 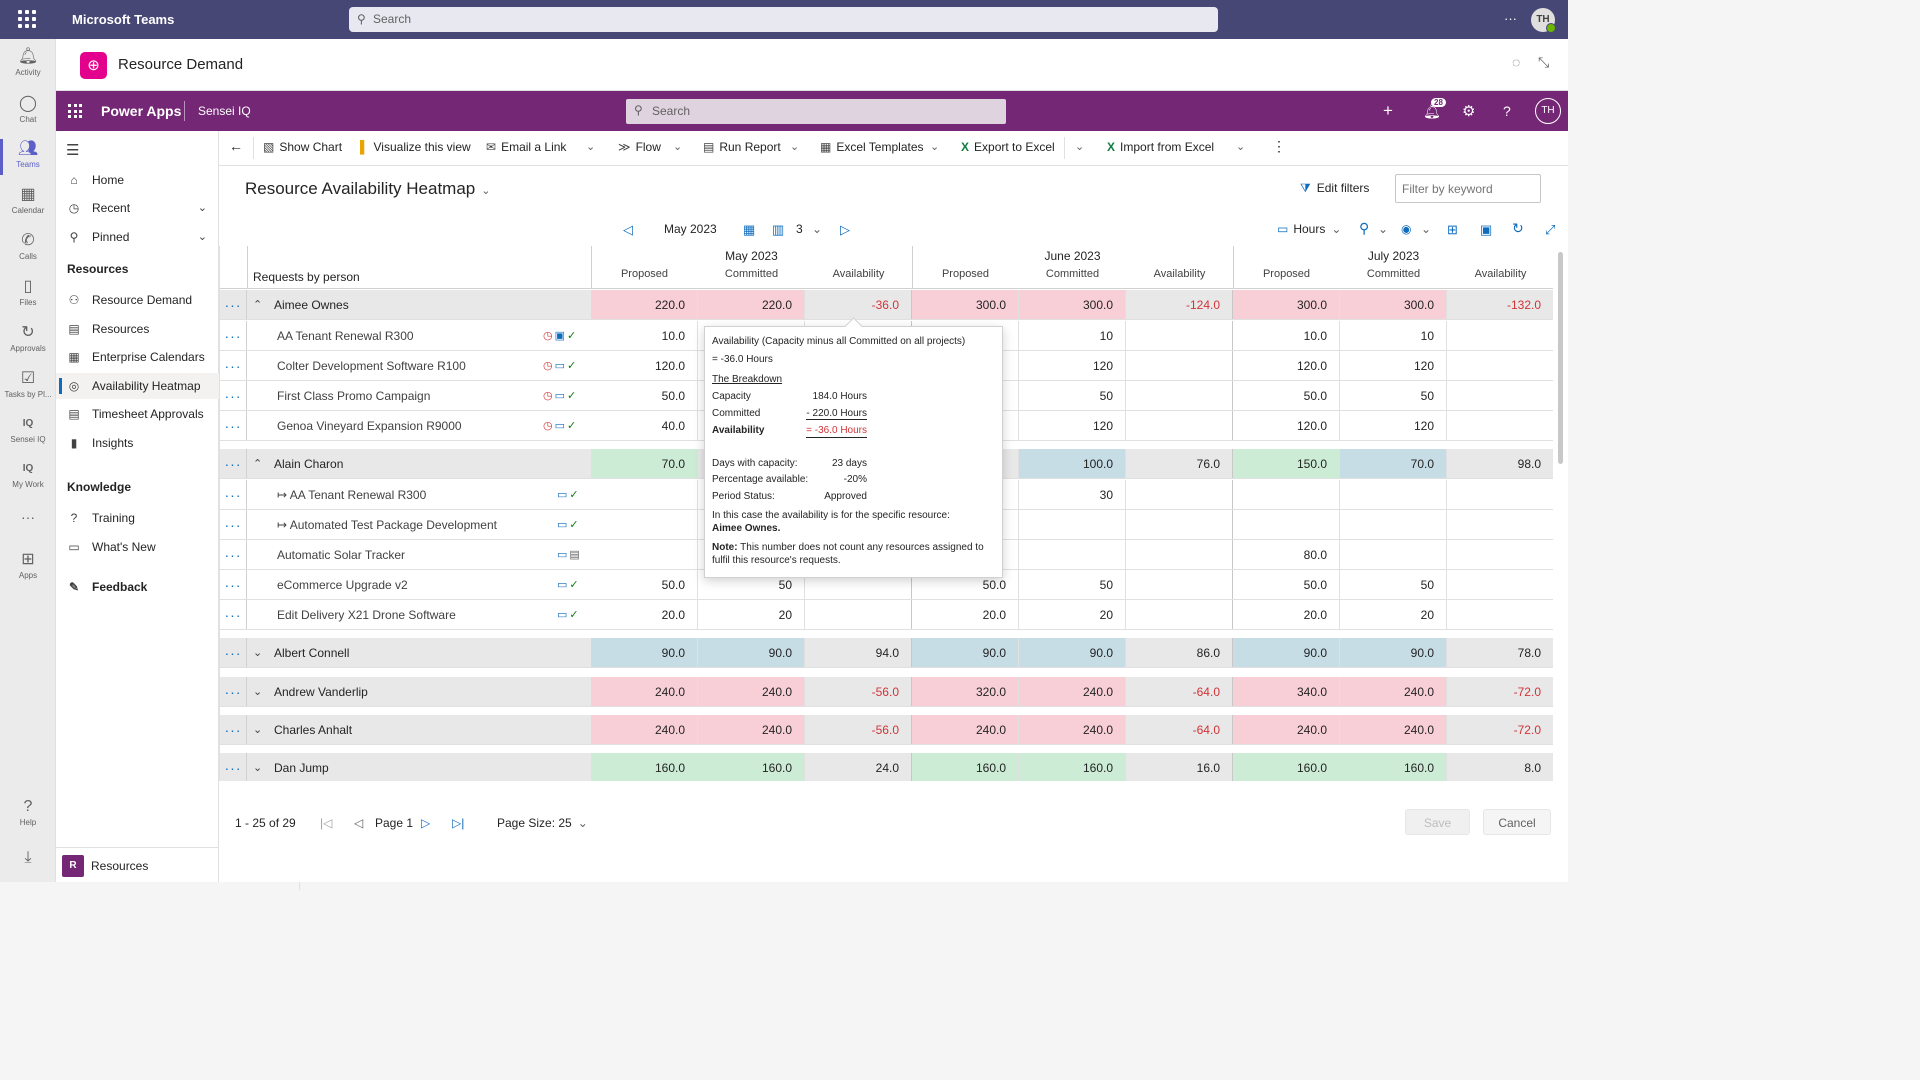 I want to click on cell-committed: 10, so click(x=1072, y=335).